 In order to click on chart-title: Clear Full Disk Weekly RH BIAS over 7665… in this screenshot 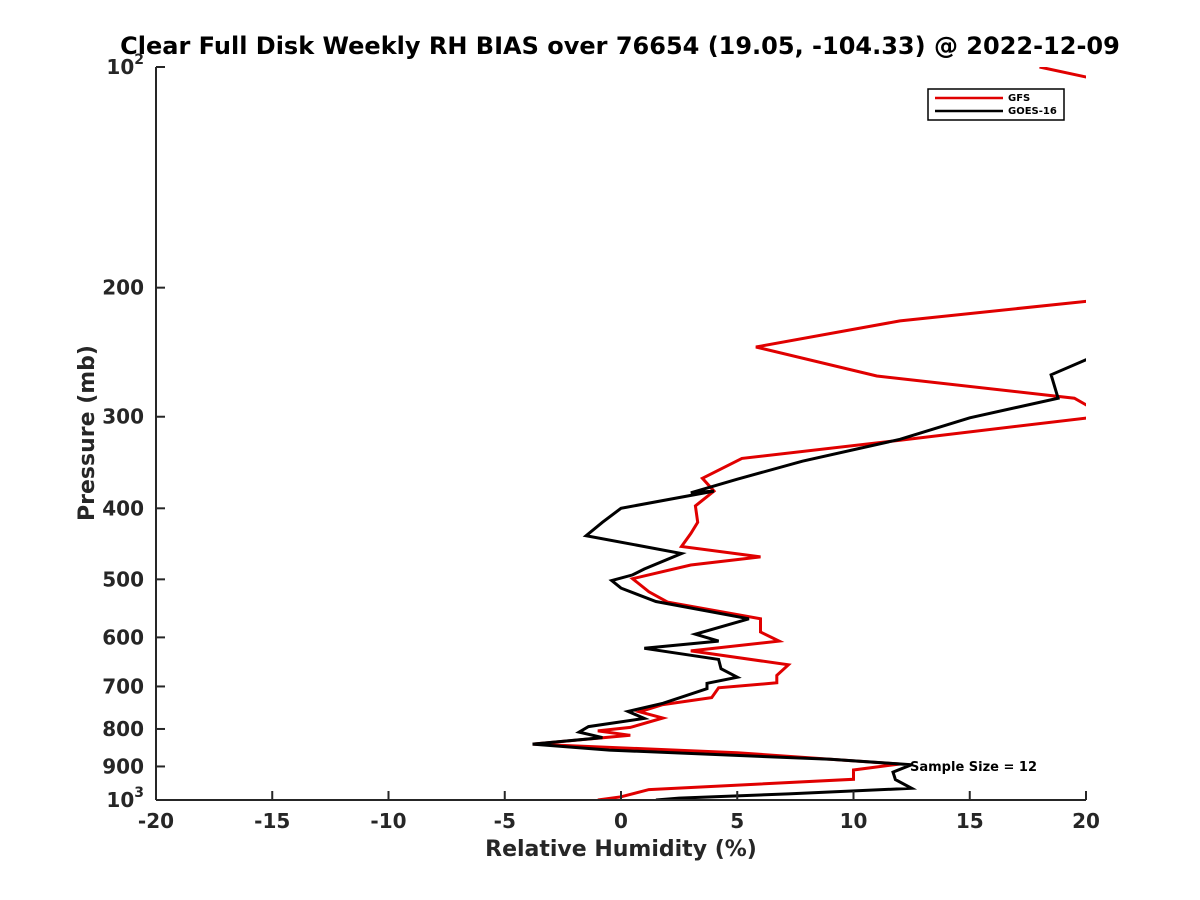, I will do `click(620, 46)`.